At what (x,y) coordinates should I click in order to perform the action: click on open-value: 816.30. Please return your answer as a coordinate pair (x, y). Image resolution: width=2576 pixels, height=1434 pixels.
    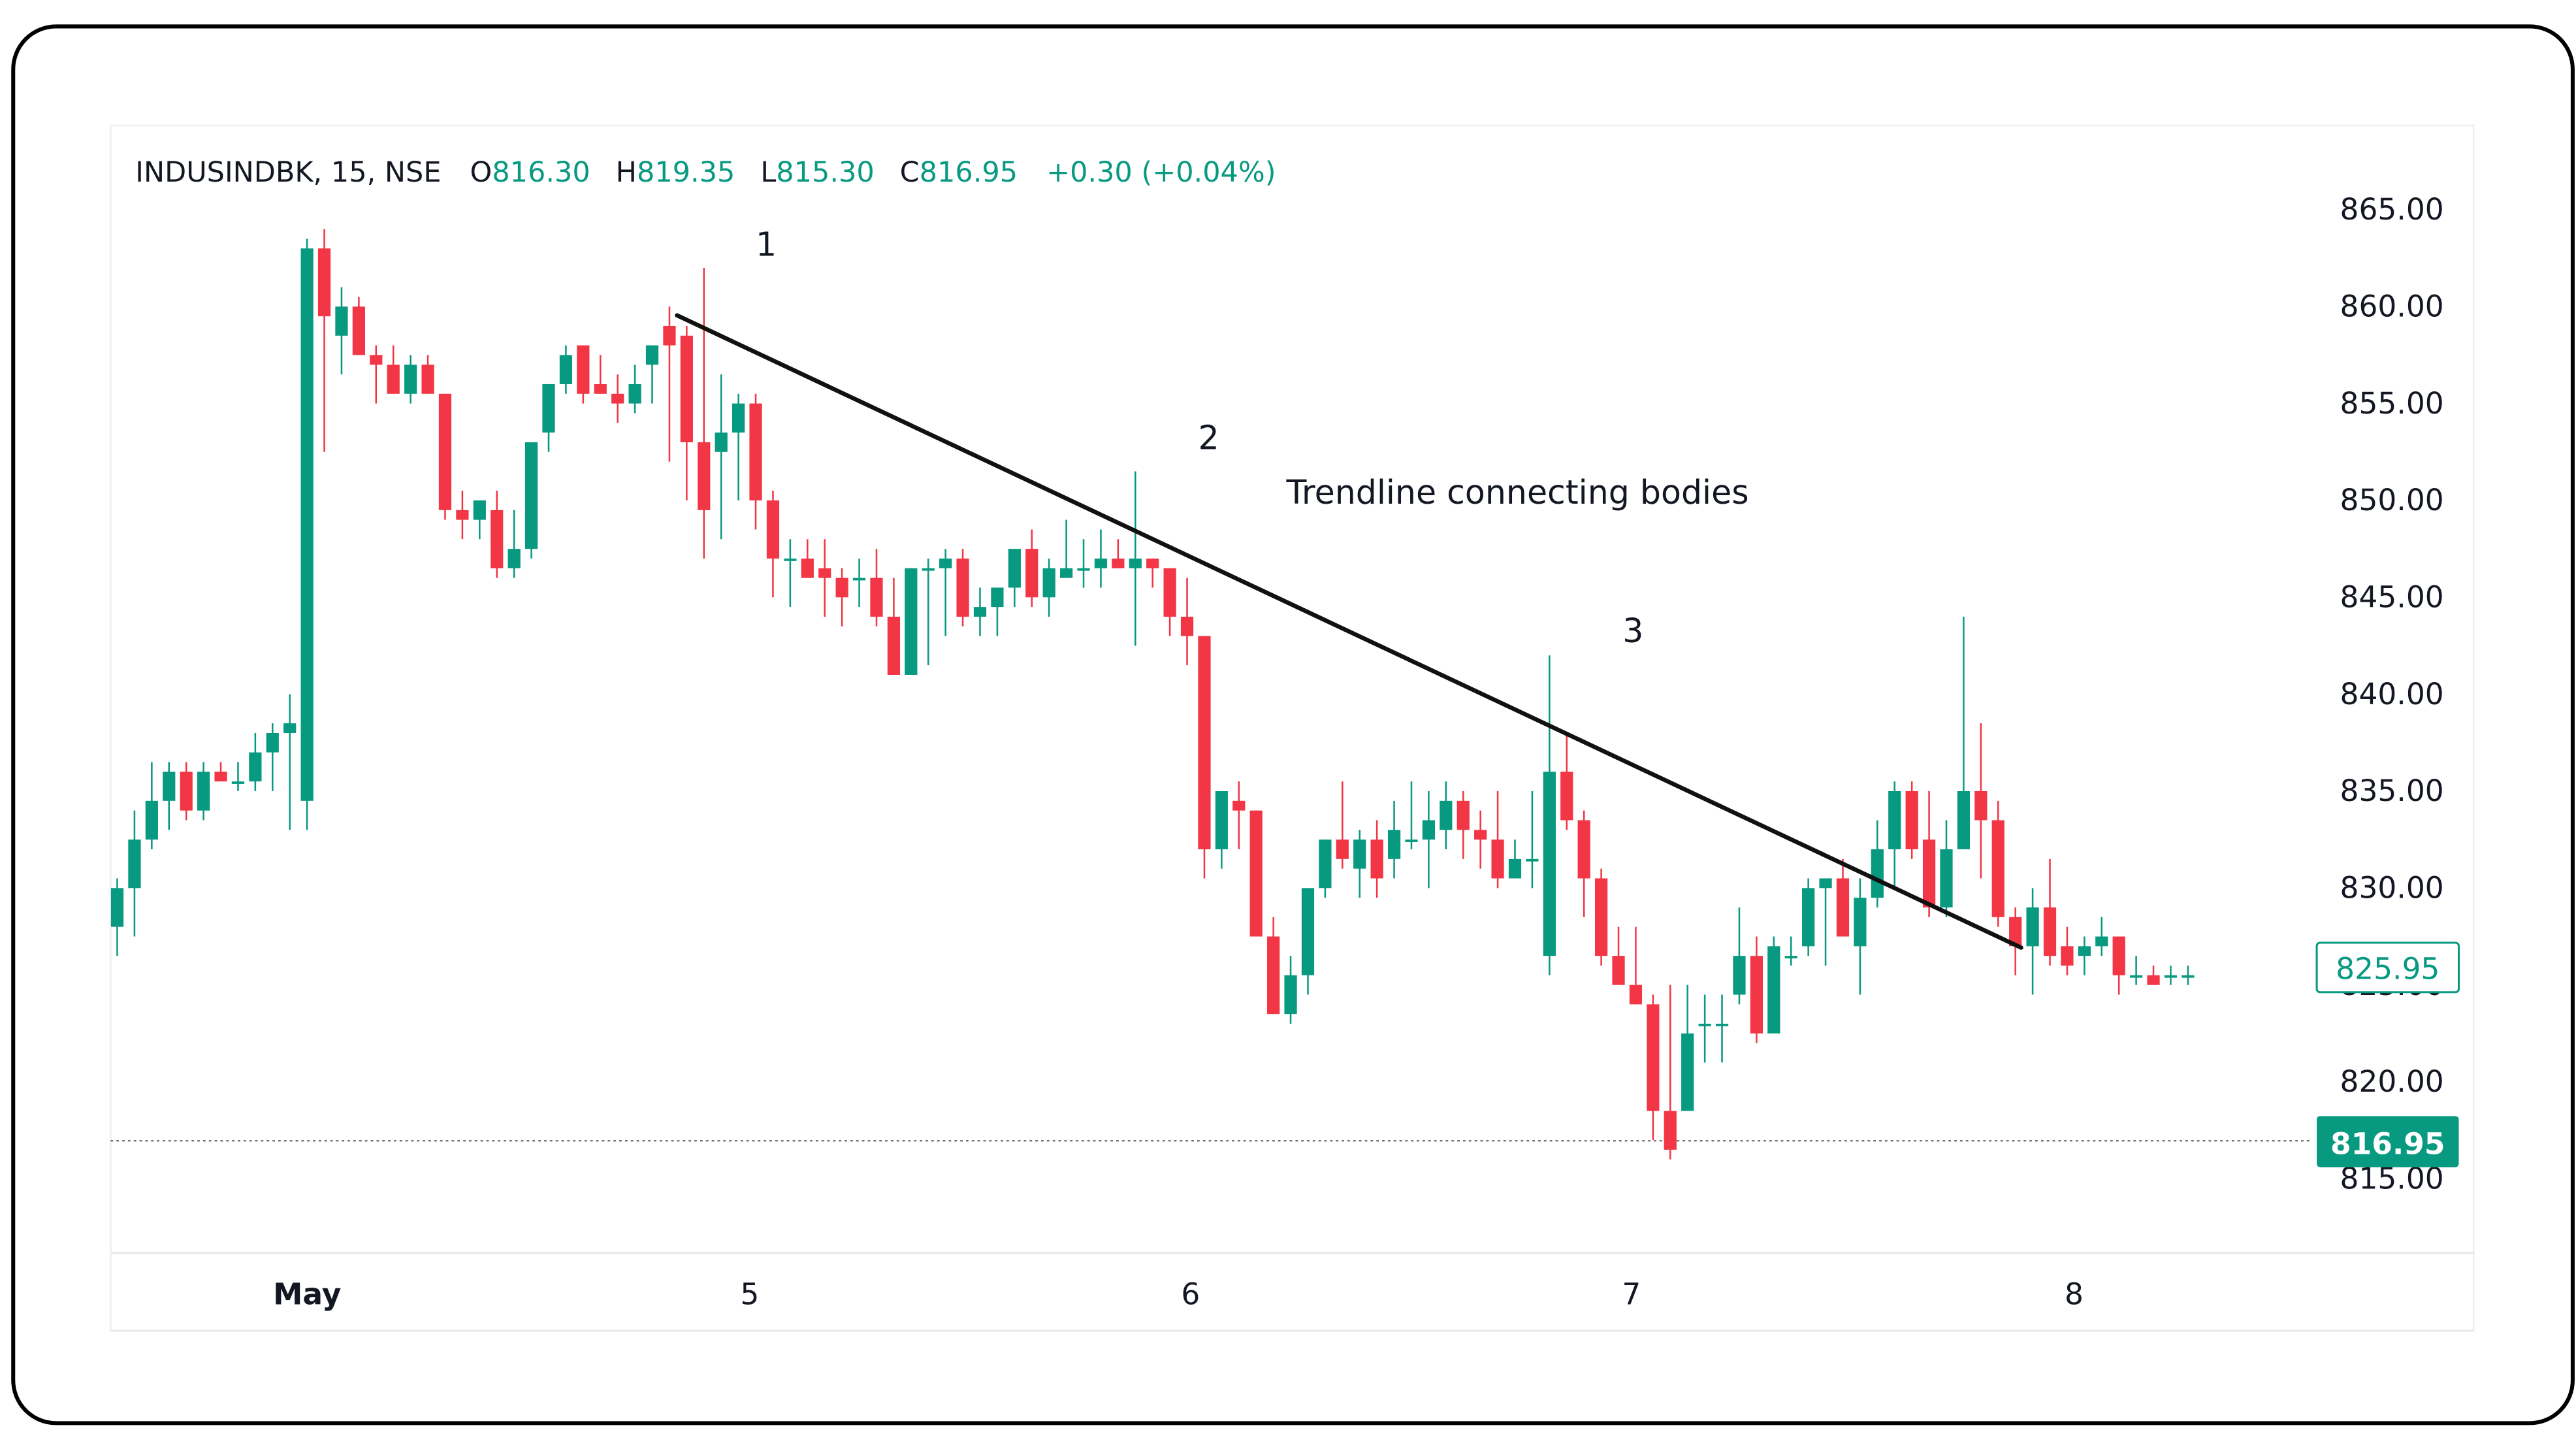
    Looking at the image, I should click on (541, 172).